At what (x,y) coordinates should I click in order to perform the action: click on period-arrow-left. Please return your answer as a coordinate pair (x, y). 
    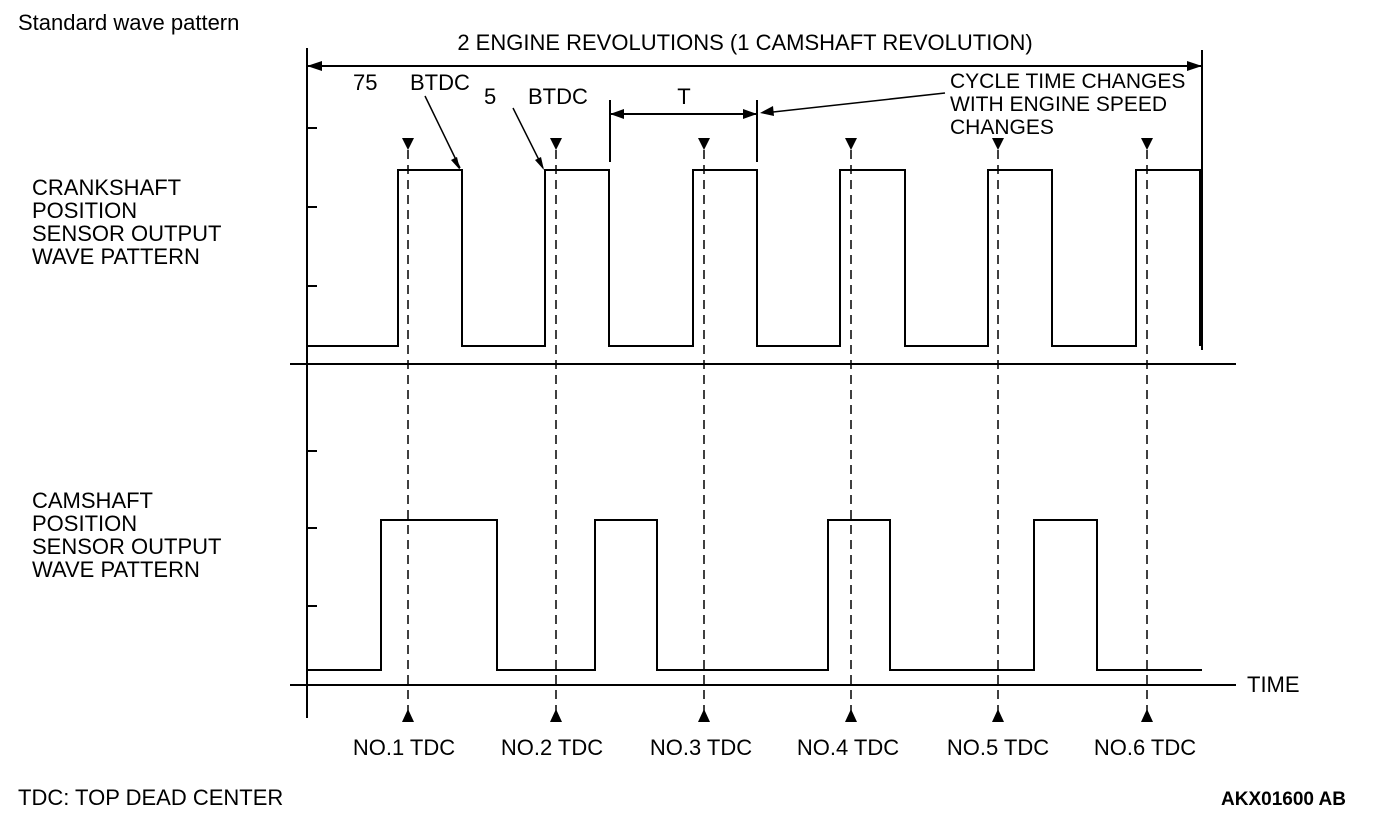
    Looking at the image, I should click on (617, 114).